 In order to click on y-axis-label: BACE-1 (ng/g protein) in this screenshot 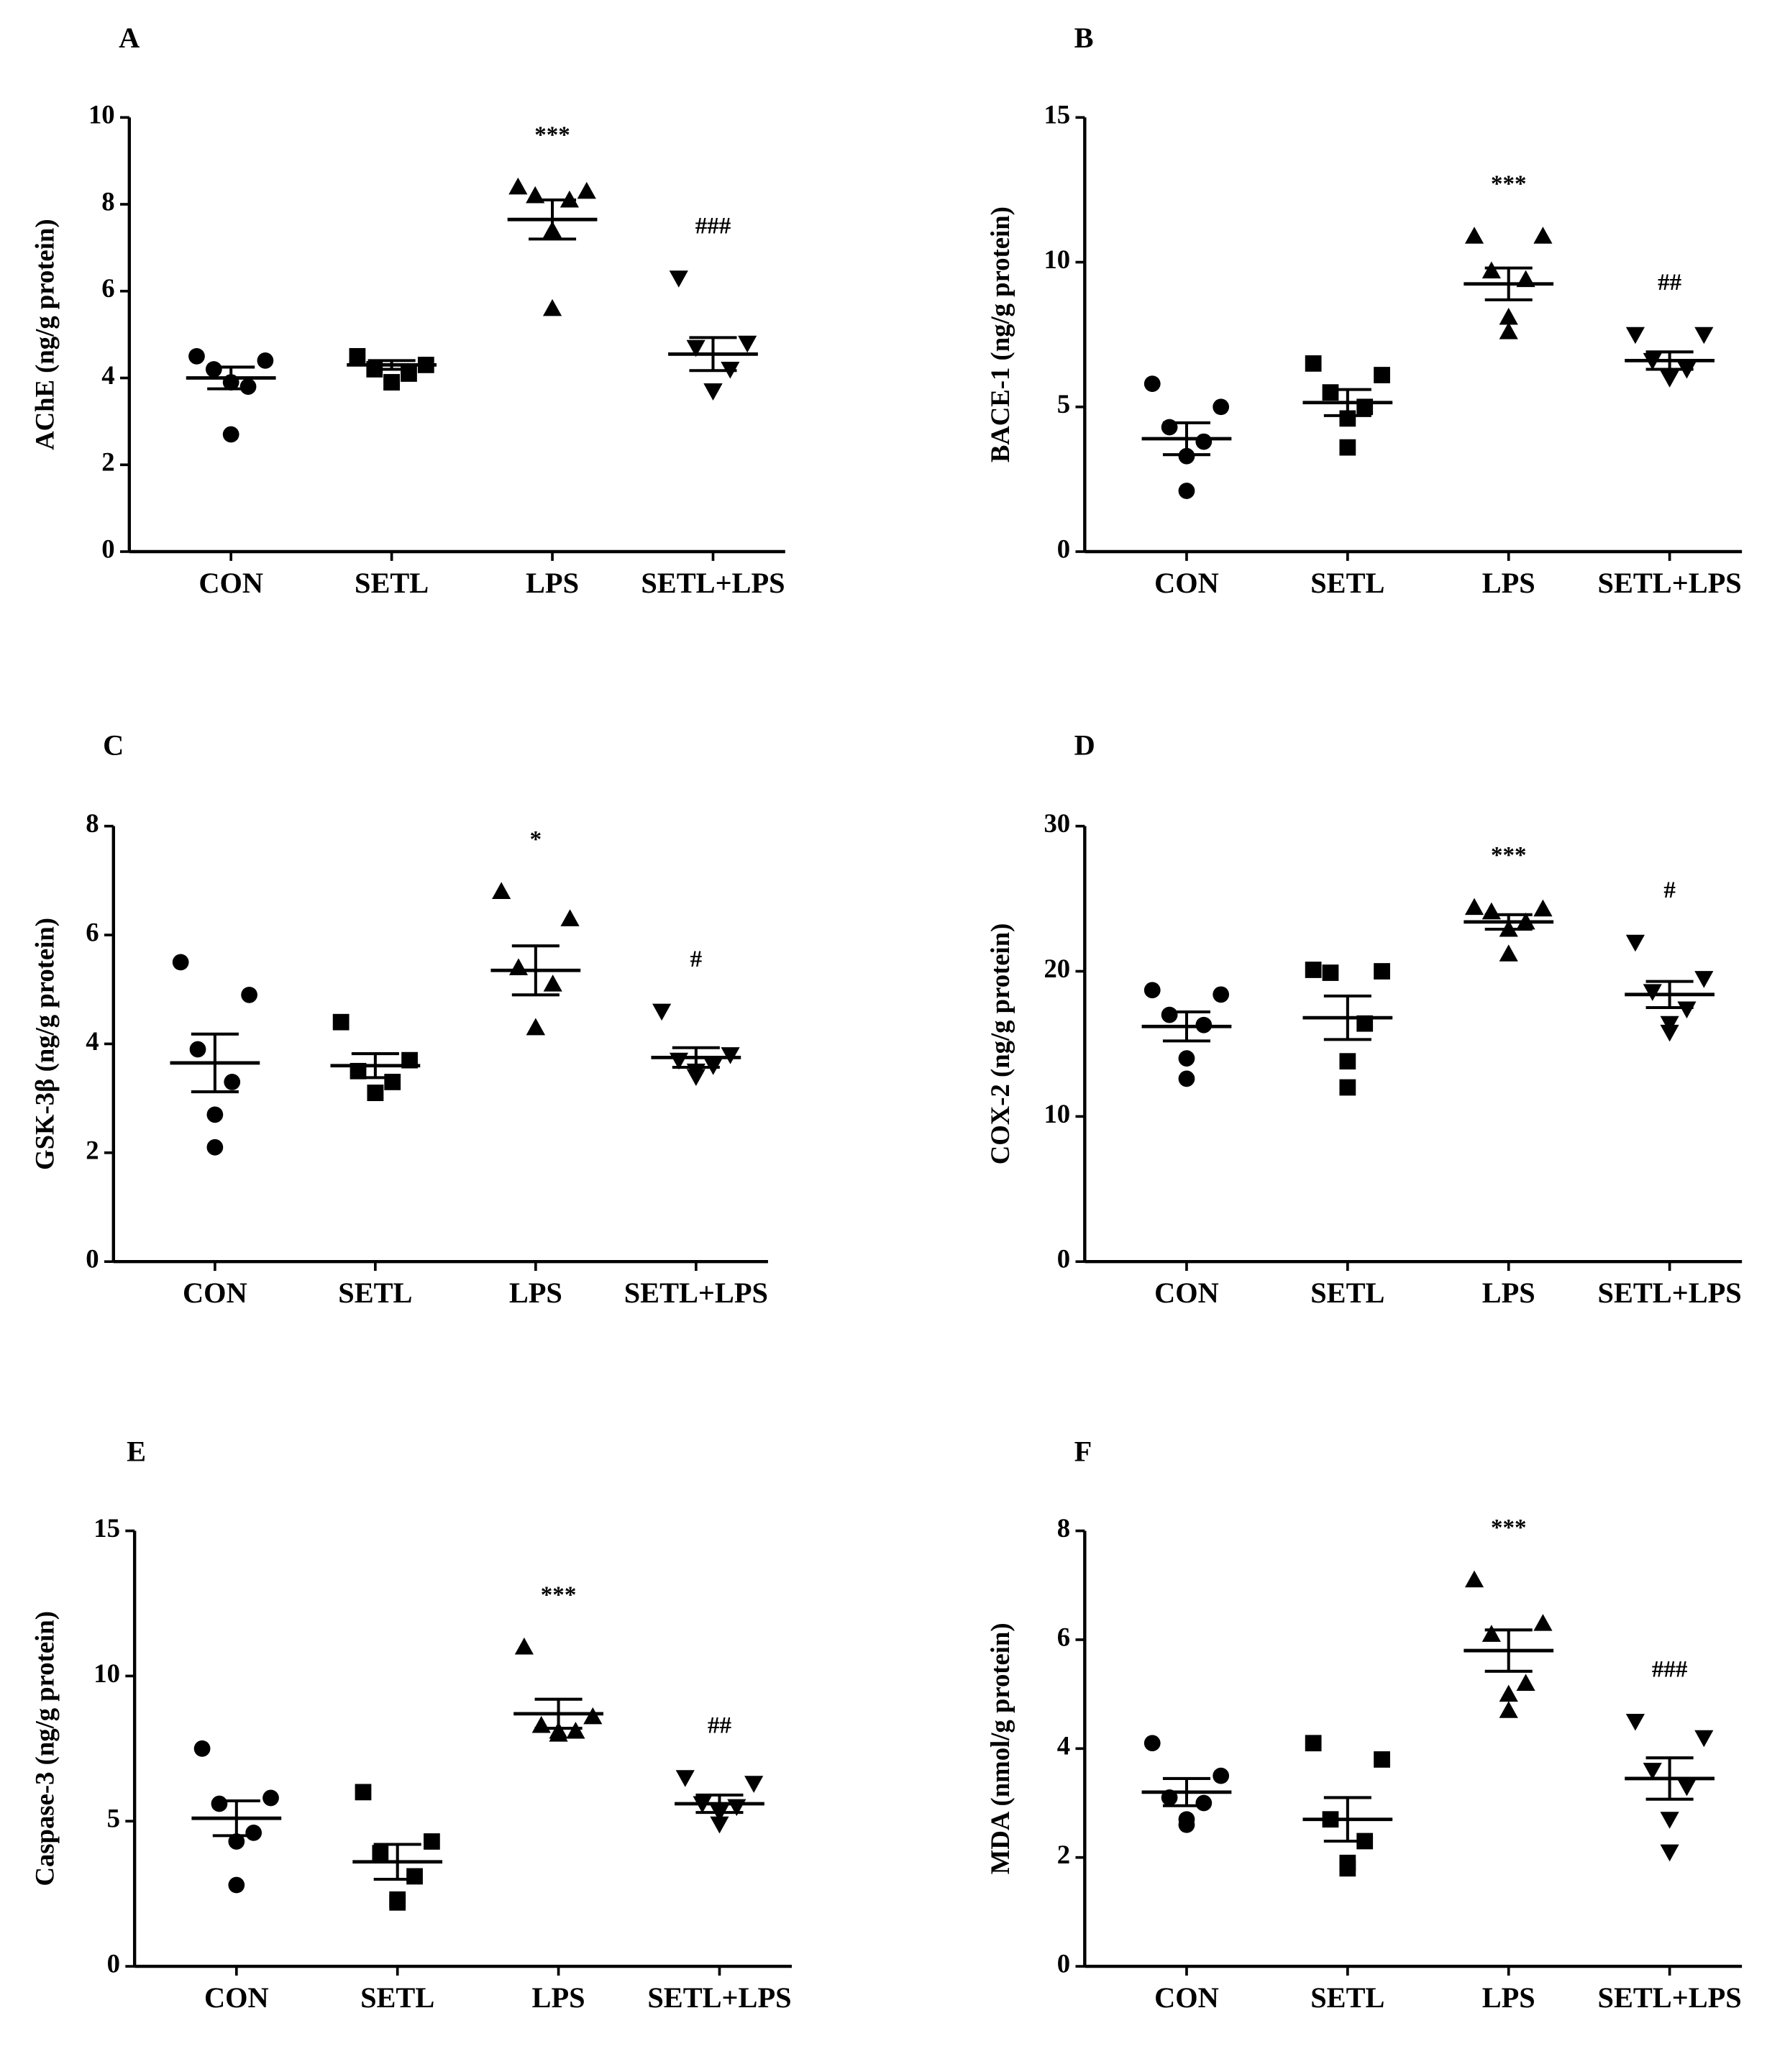, I will do `click(1000, 334)`.